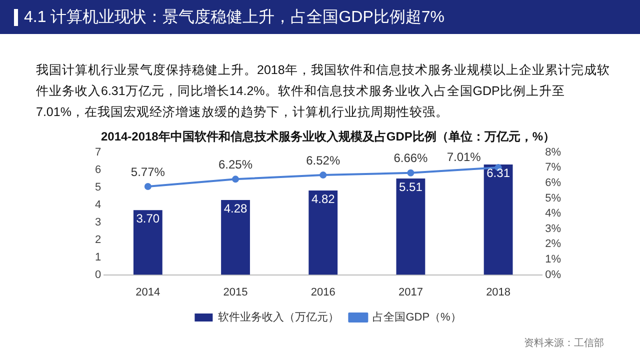 Image resolution: width=640 pixels, height=360 pixels. Describe the element at coordinates (498, 292) in the screenshot. I see `x-tick-label: 2018` at that location.